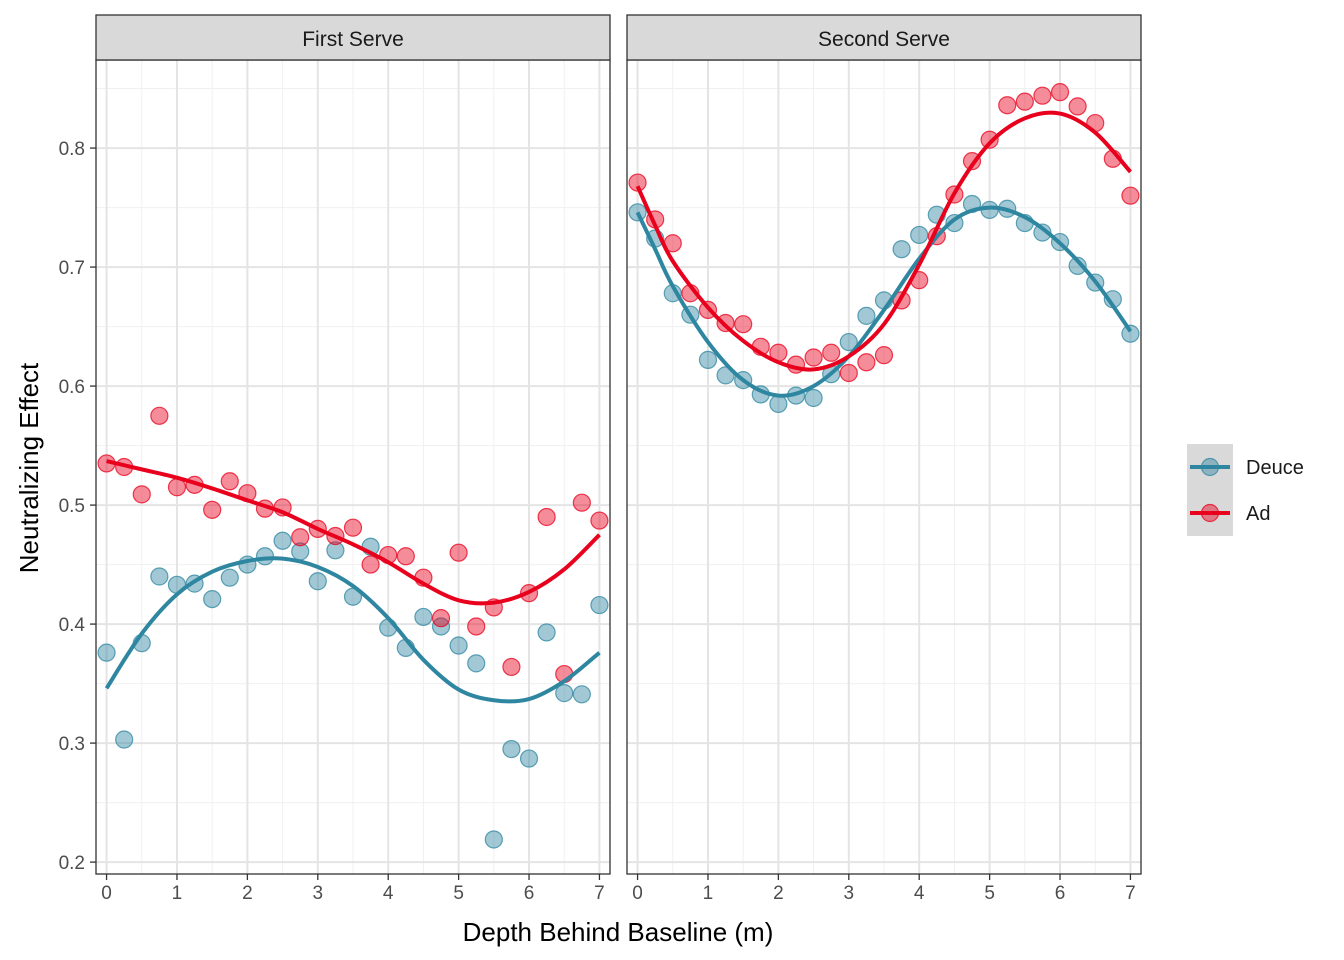 The image size is (1344, 960). I want to click on legend-key-deuce, so click(1210, 467).